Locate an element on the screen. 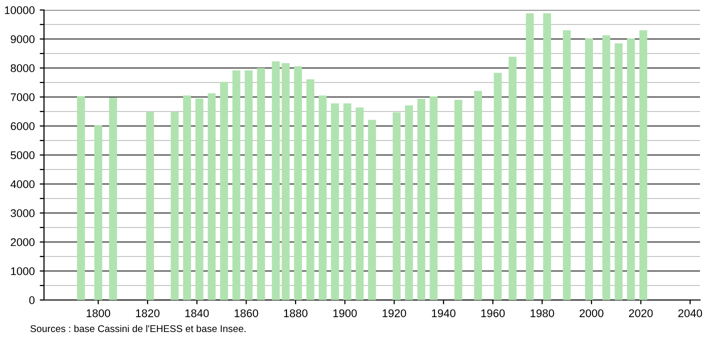  y-tick-label: 3000 is located at coordinates (22, 213).